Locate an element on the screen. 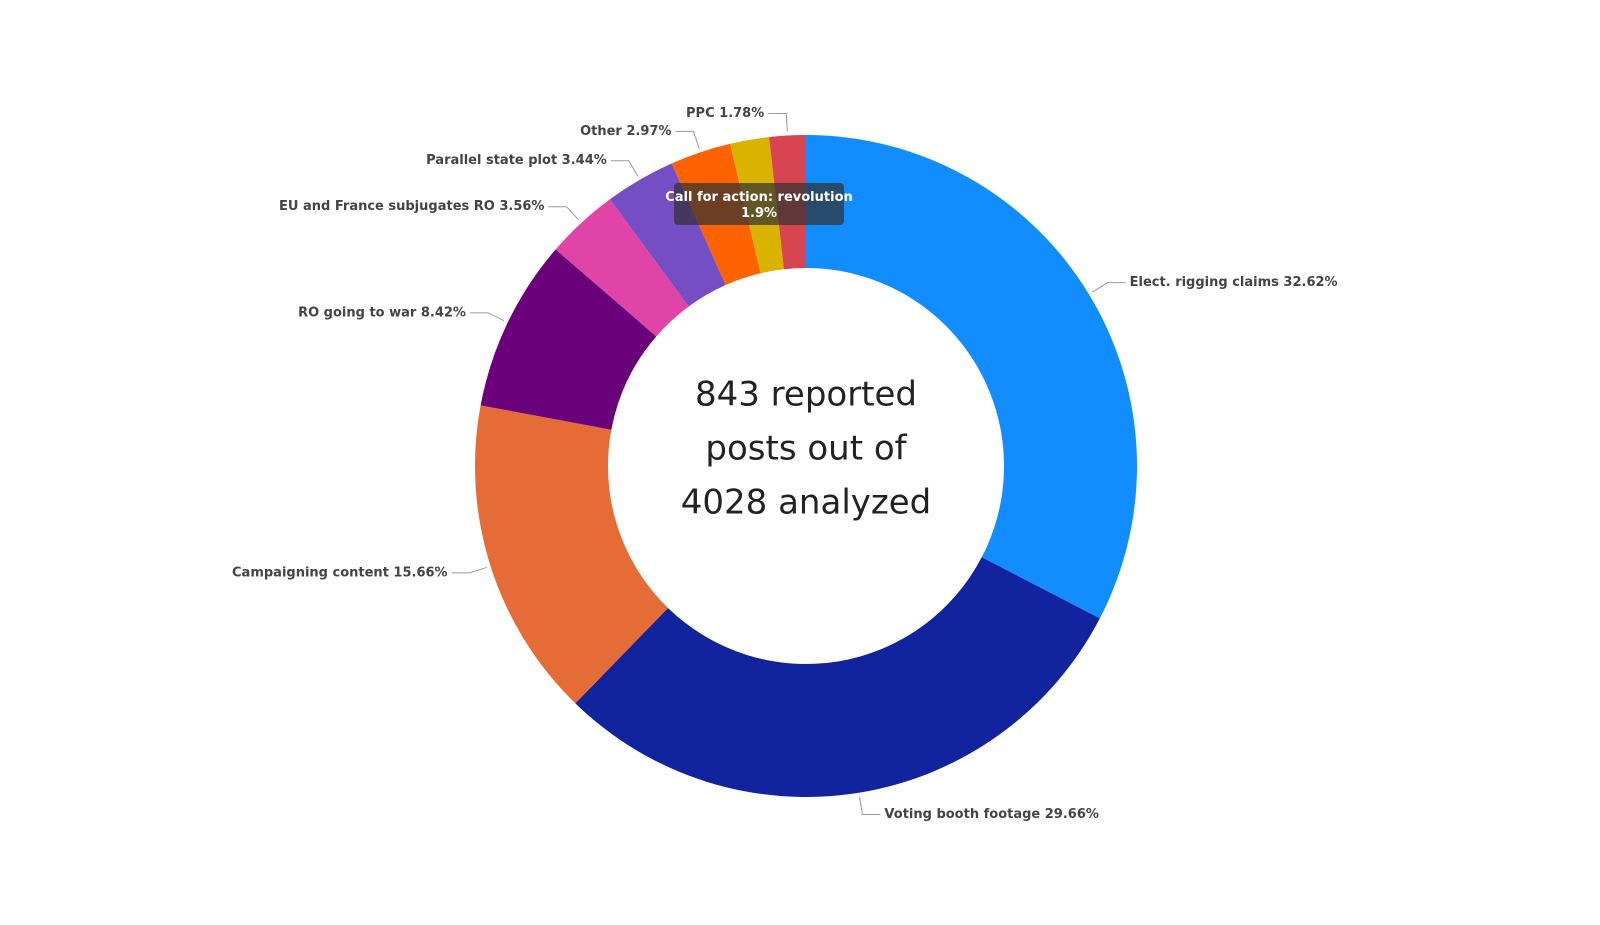 The image size is (1600, 925). leader-line-elect-rigging-claims is located at coordinates (1109, 287).